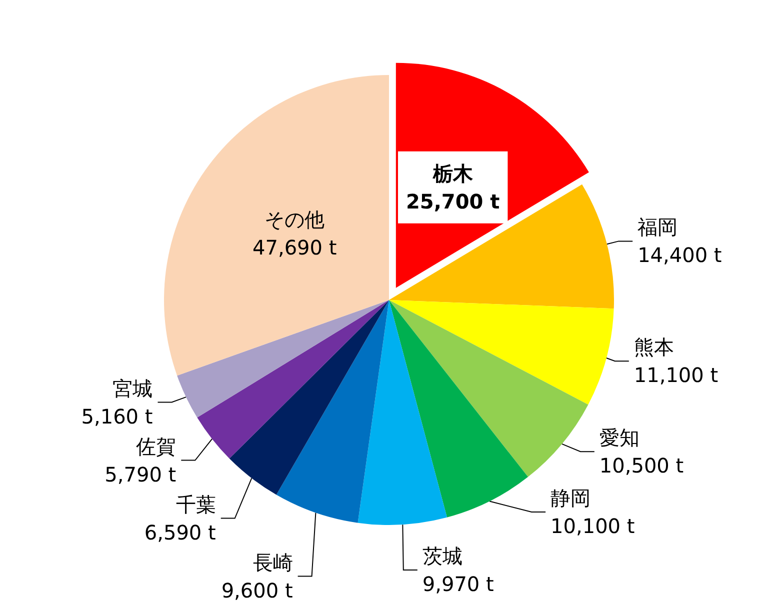 The height and width of the screenshot is (612, 778). Describe the element at coordinates (619, 438) in the screenshot. I see `slice-label: 愛知` at that location.